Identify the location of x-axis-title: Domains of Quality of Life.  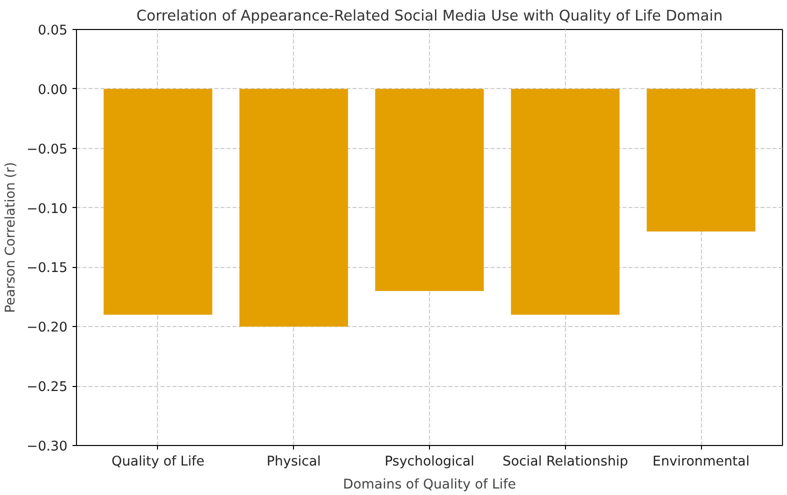
(429, 485).